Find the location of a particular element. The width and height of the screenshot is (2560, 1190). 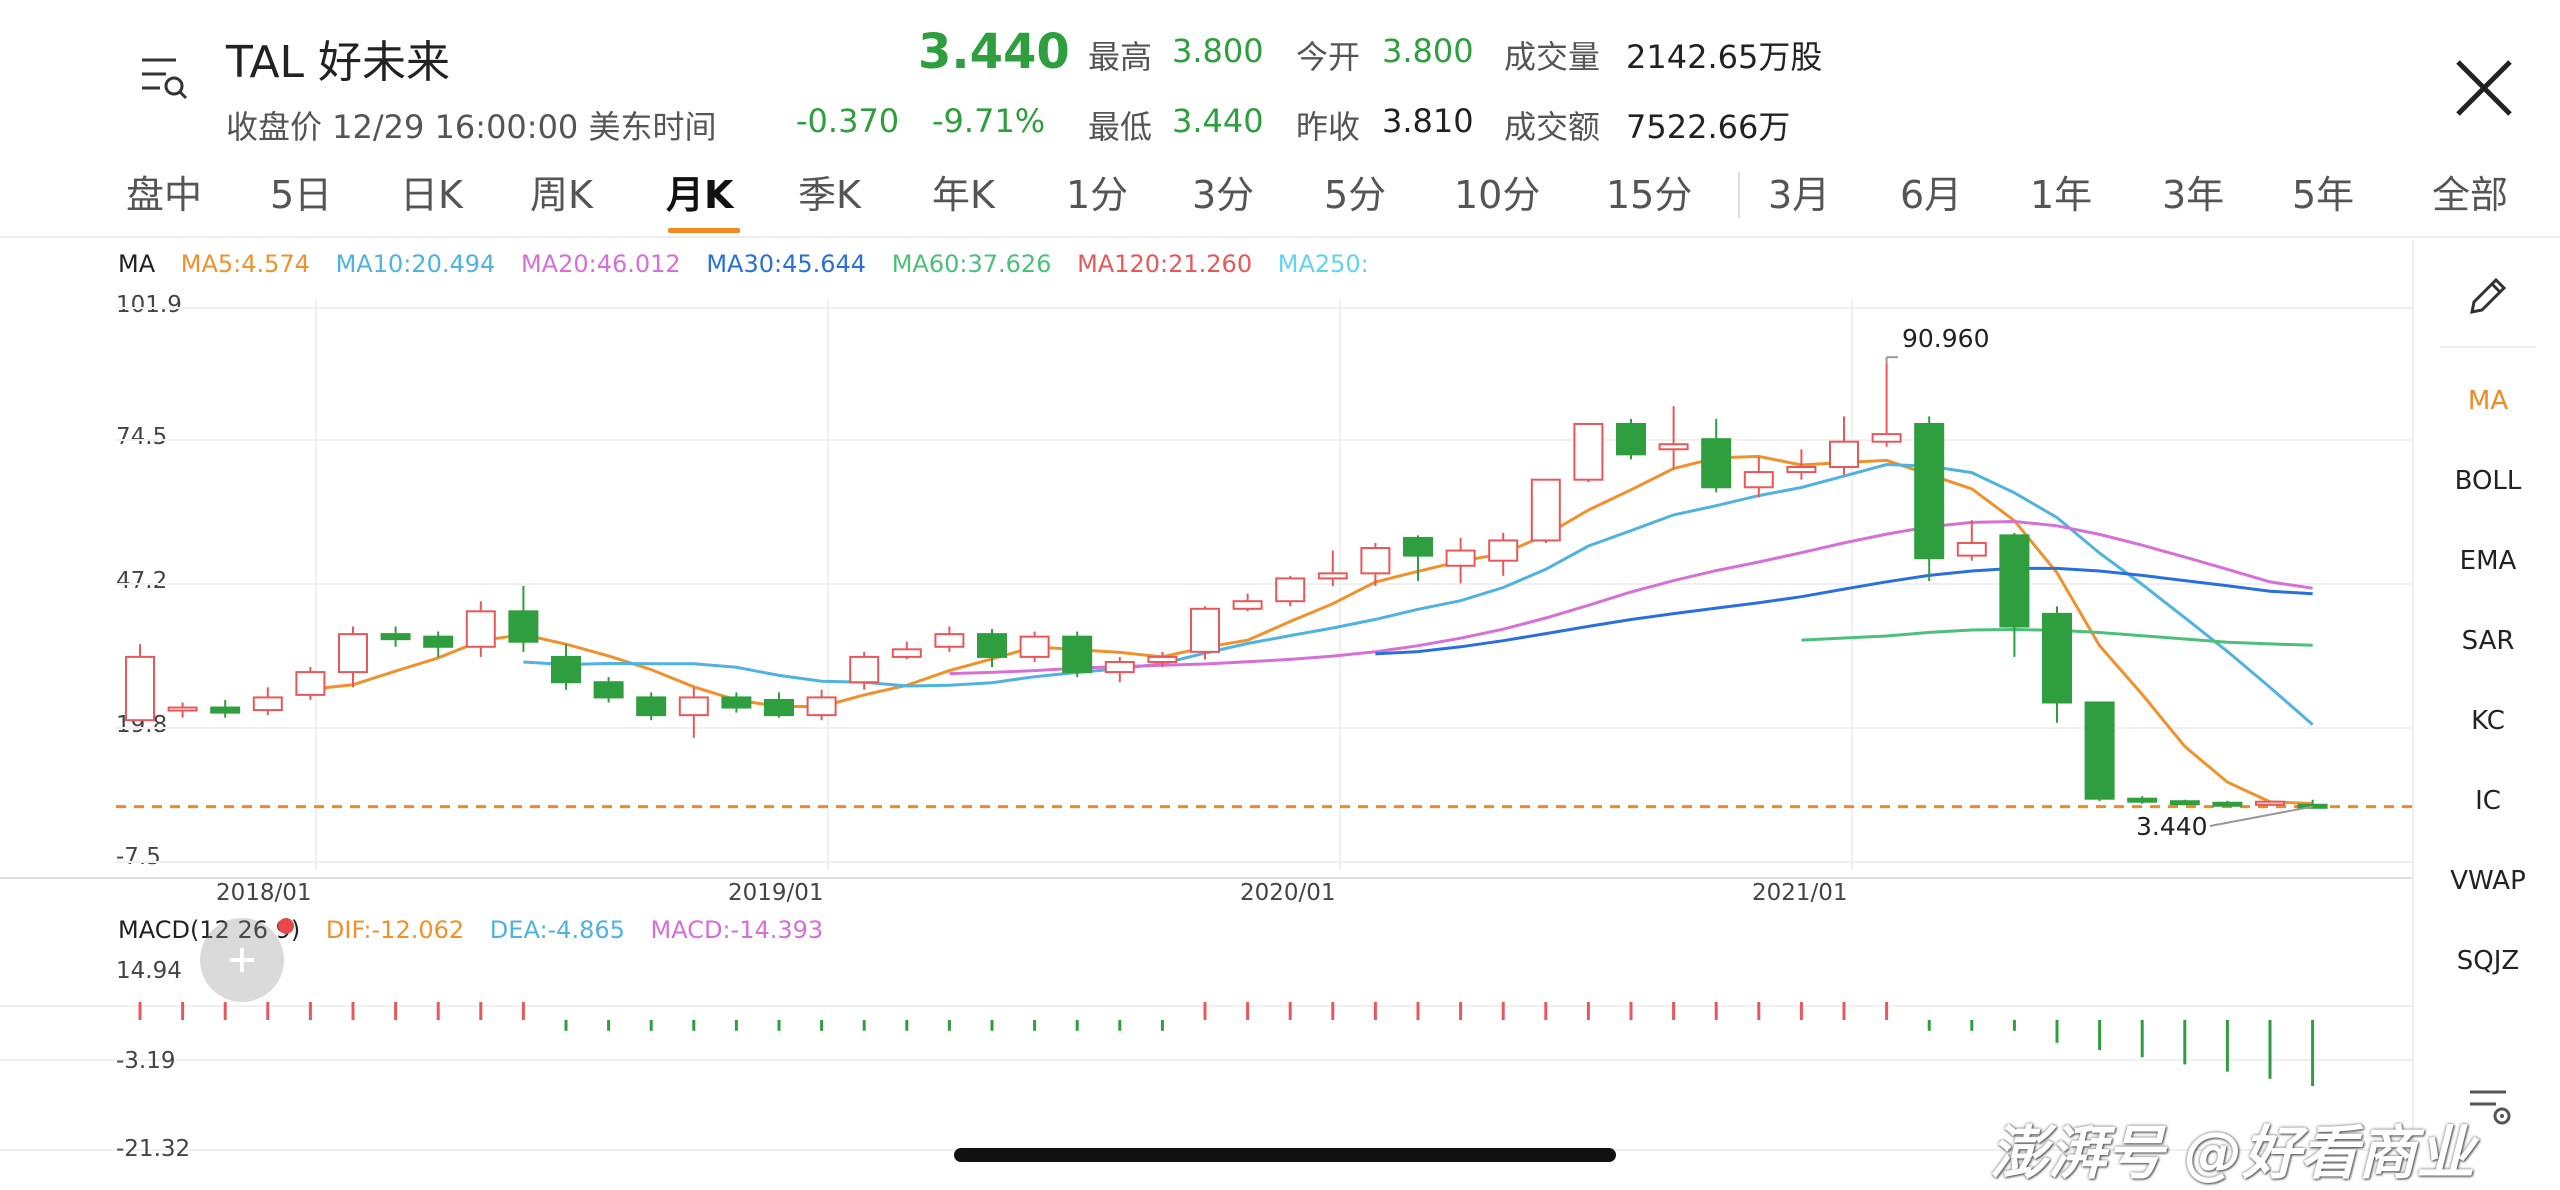

tab-intraday: 盘中 is located at coordinates (164, 195).